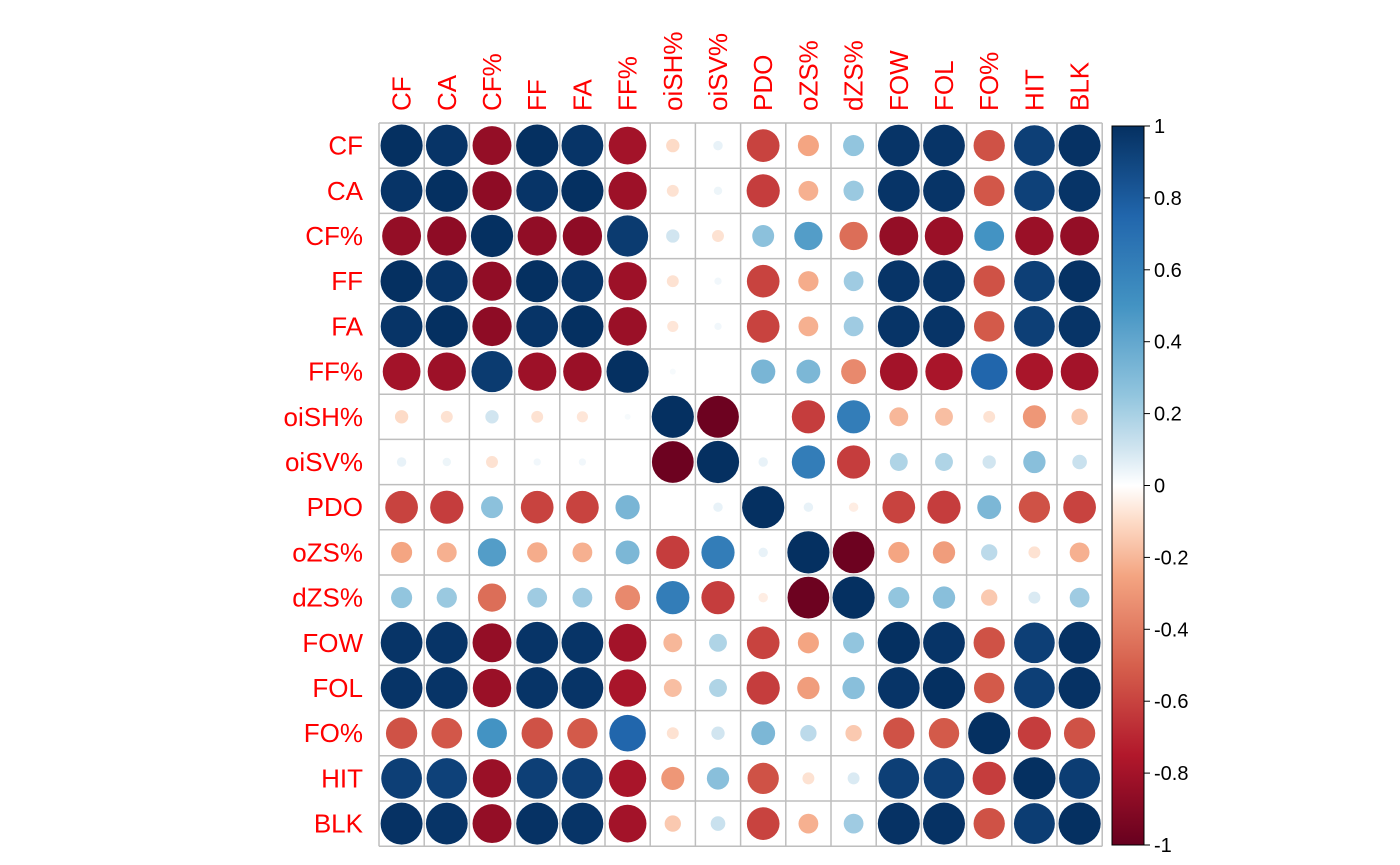 The height and width of the screenshot is (865, 1400). I want to click on corr-circle-FF%-oZS%, so click(808, 371).